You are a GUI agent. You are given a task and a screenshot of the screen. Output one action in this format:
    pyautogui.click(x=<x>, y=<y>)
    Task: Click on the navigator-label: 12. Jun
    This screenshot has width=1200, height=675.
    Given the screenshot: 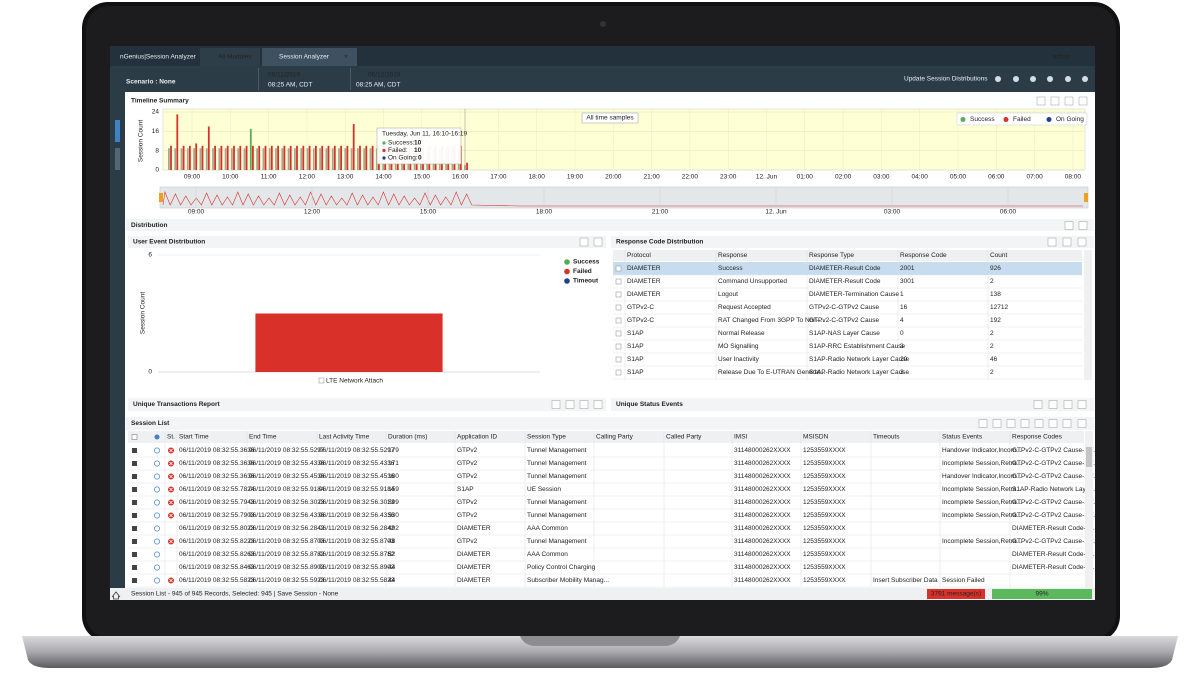 What is the action you would take?
    pyautogui.click(x=776, y=212)
    